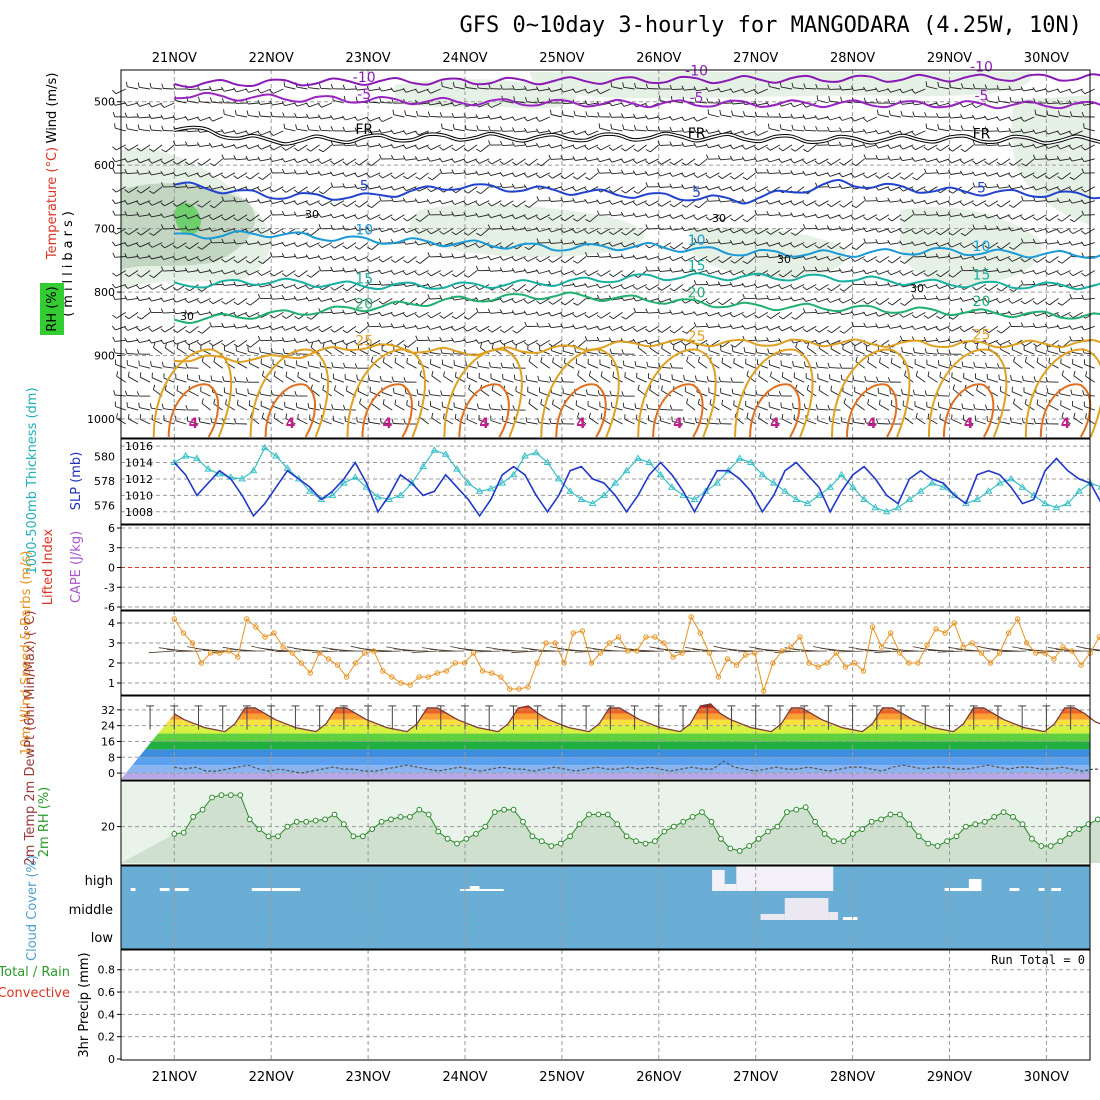 The width and height of the screenshot is (1100, 1100). Describe the element at coordinates (236, 261) in the screenshot. I see `wind-barb-flag-1965` at that location.